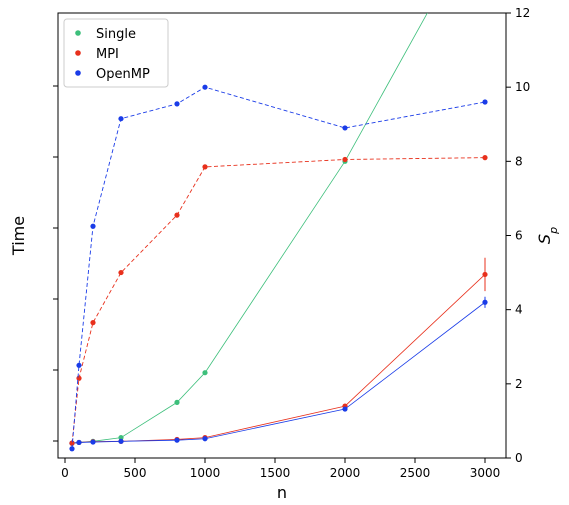  Describe the element at coordinates (107, 54) in the screenshot. I see `legend-label-mpi: MPI` at that location.